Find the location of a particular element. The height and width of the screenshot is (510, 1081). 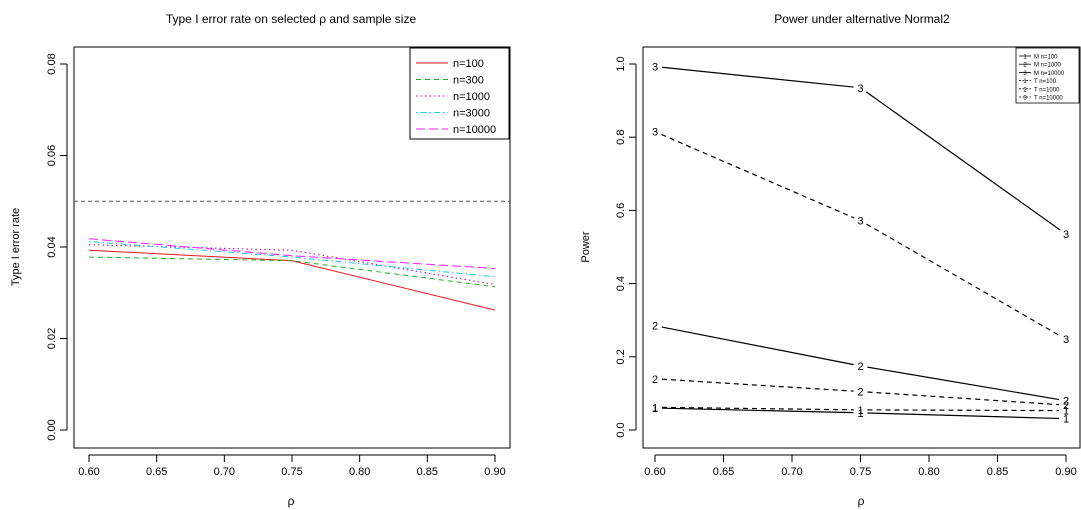

legend-label: M n=1000 is located at coordinates (1048, 66).